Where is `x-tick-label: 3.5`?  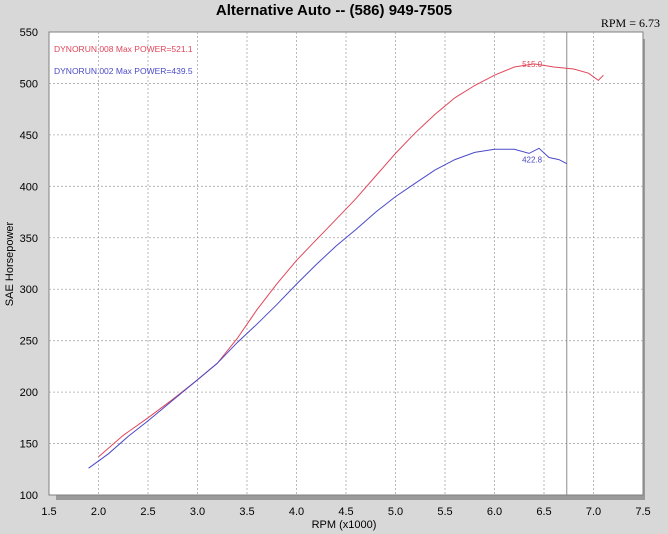 x-tick-label: 3.5 is located at coordinates (246, 512).